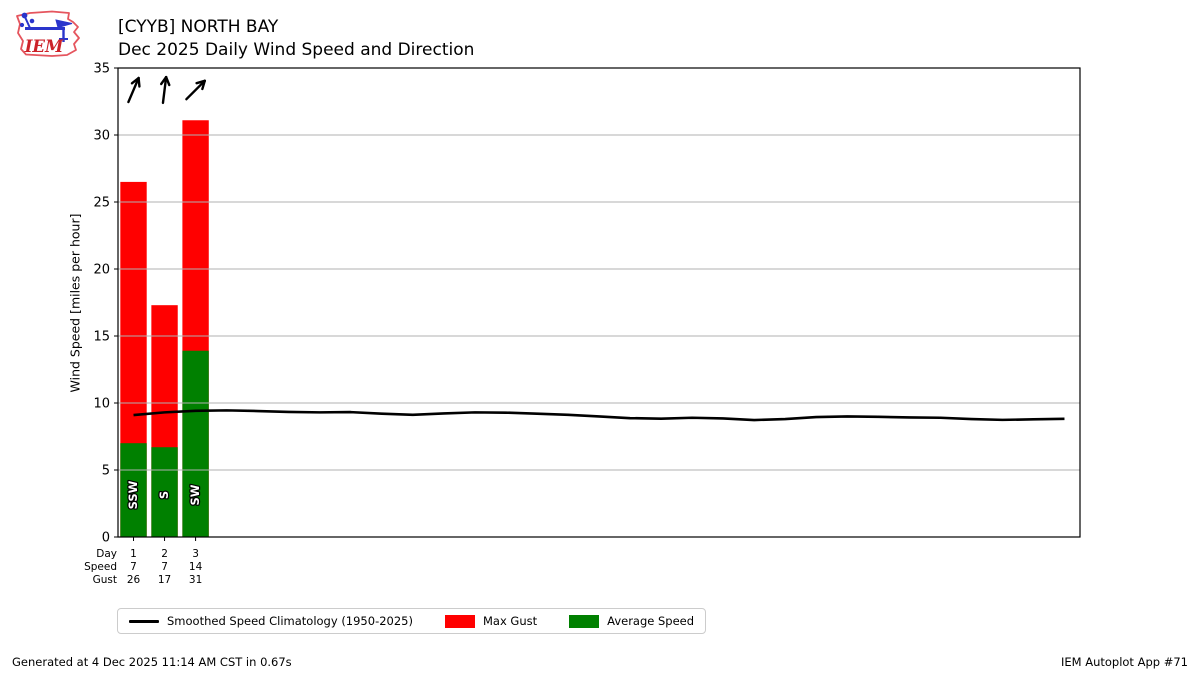 The height and width of the screenshot is (675, 1200). What do you see at coordinates (510, 621) in the screenshot?
I see `legend-label-max-gust: Max Gust` at bounding box center [510, 621].